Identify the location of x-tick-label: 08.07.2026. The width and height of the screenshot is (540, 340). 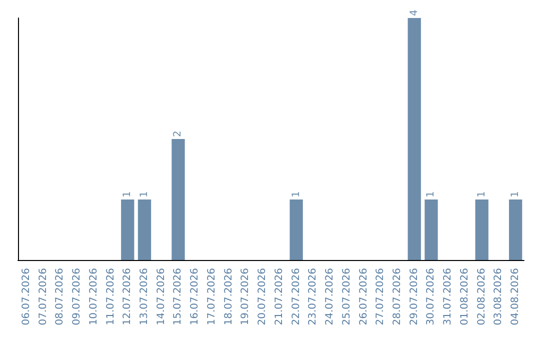
(60, 297).